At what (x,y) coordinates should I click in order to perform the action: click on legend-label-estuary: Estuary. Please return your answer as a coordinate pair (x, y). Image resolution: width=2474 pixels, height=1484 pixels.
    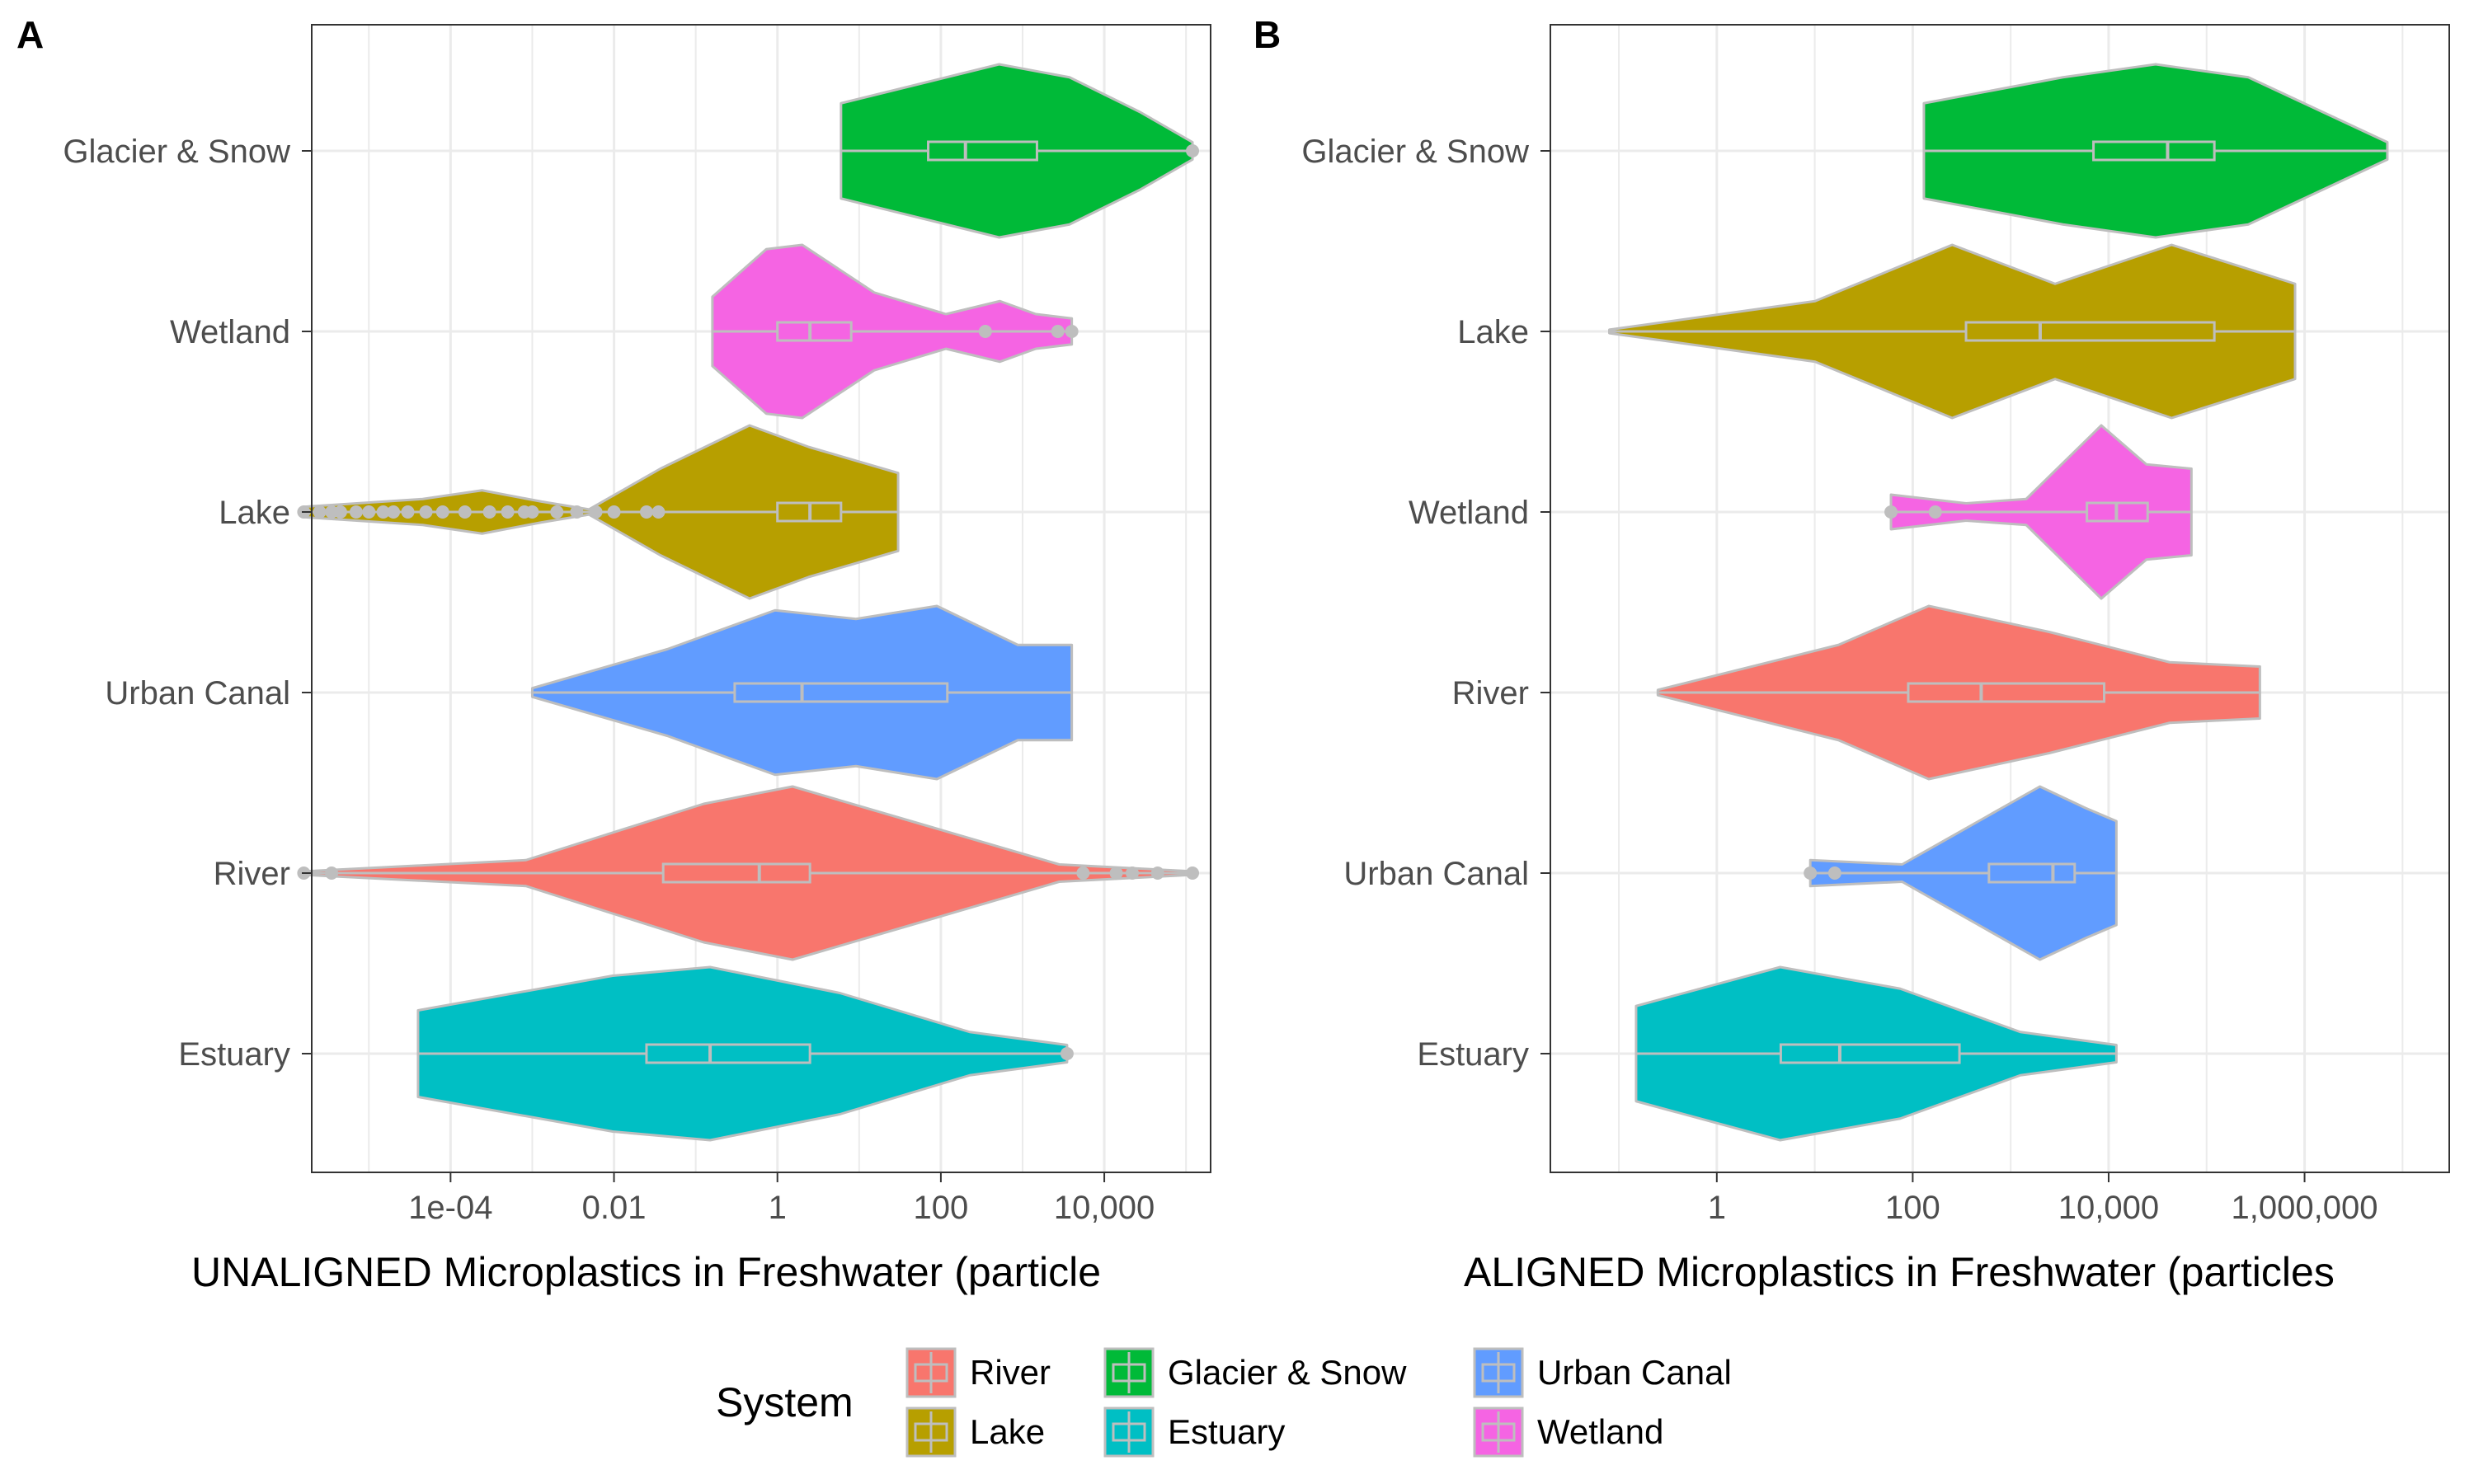
    Looking at the image, I should click on (1226, 1431).